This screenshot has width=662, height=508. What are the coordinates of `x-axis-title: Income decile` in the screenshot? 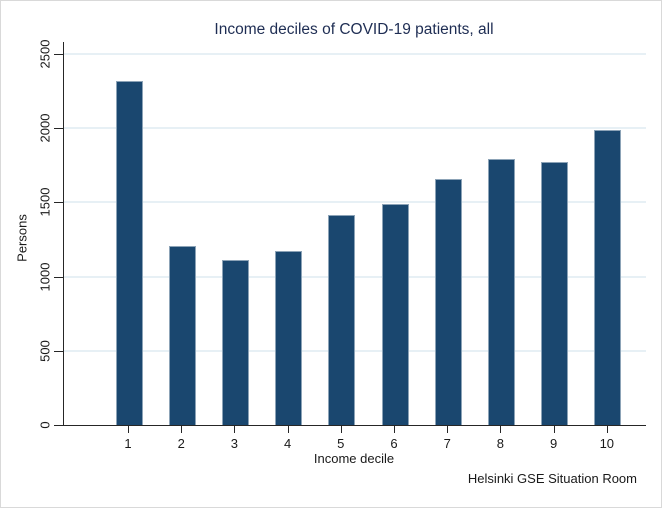 It's located at (354, 458).